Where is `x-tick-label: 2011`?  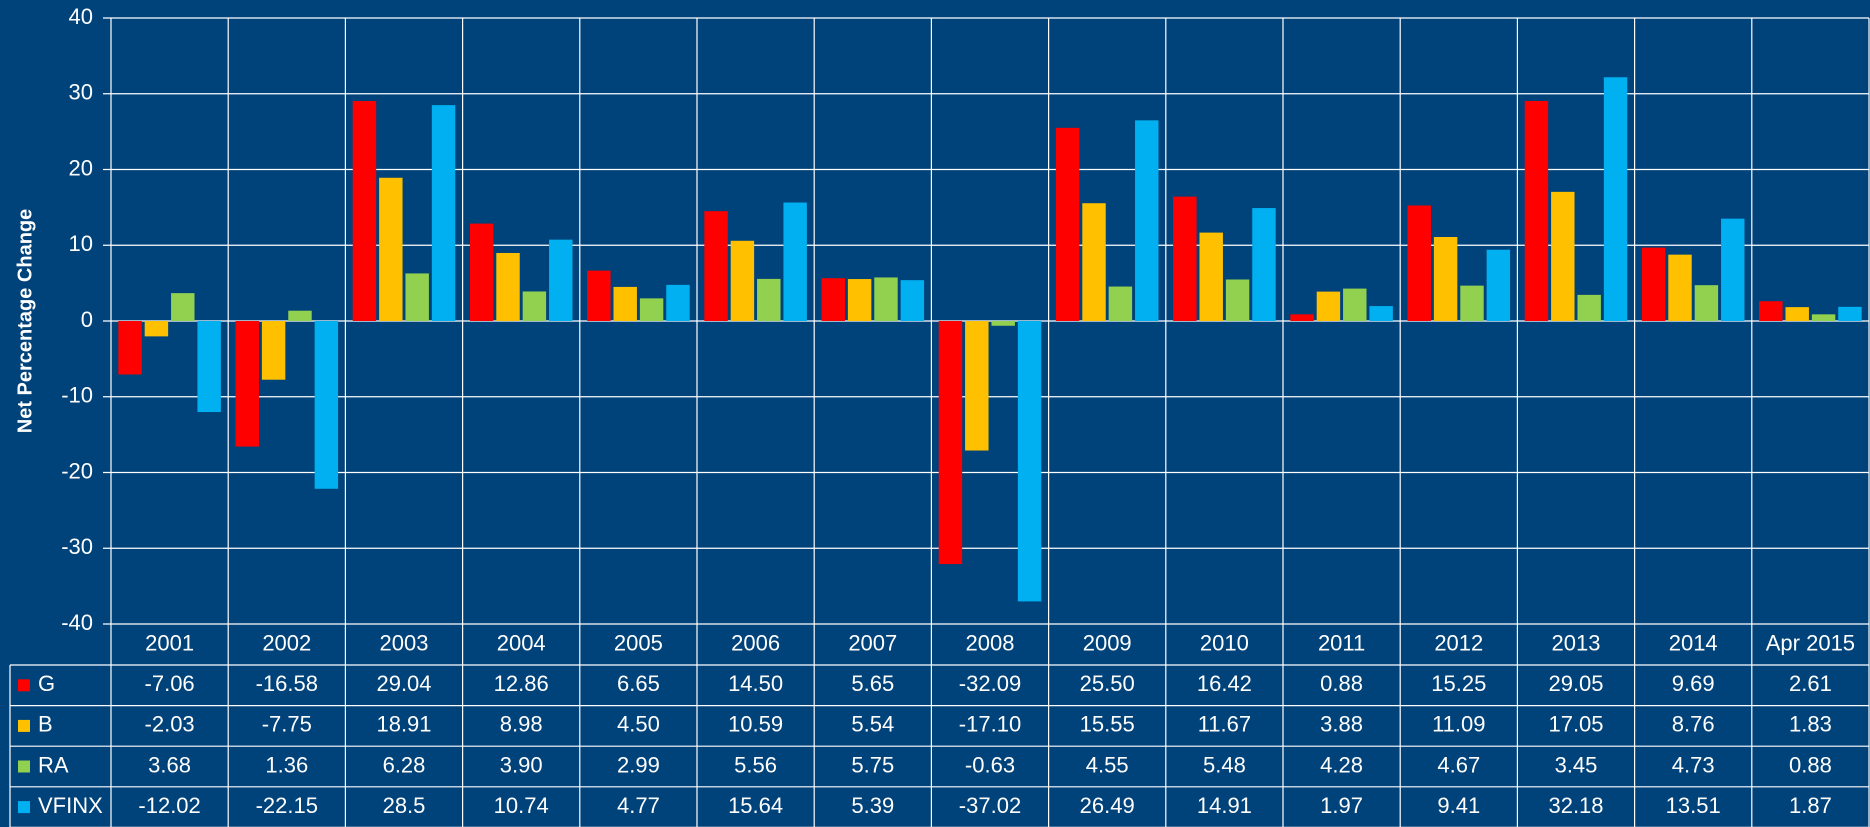
x-tick-label: 2011 is located at coordinates (1341, 642).